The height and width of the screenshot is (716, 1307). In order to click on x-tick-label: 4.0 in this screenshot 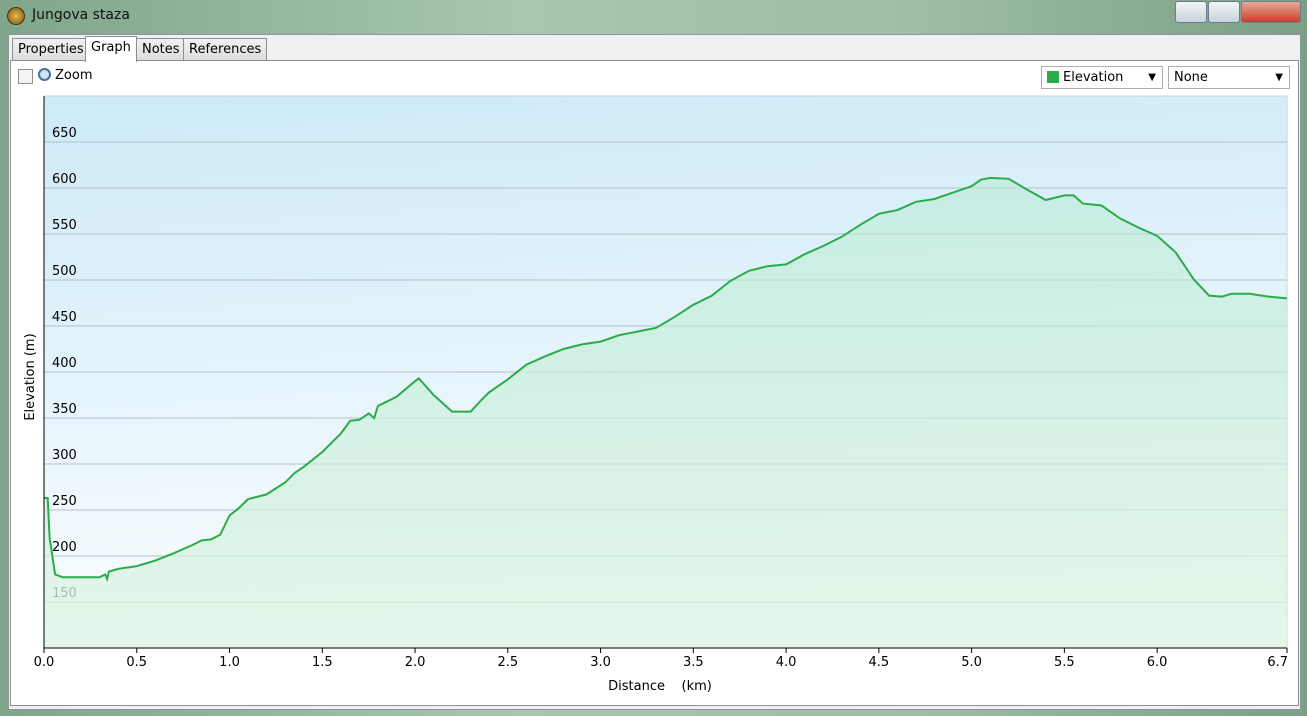, I will do `click(786, 662)`.